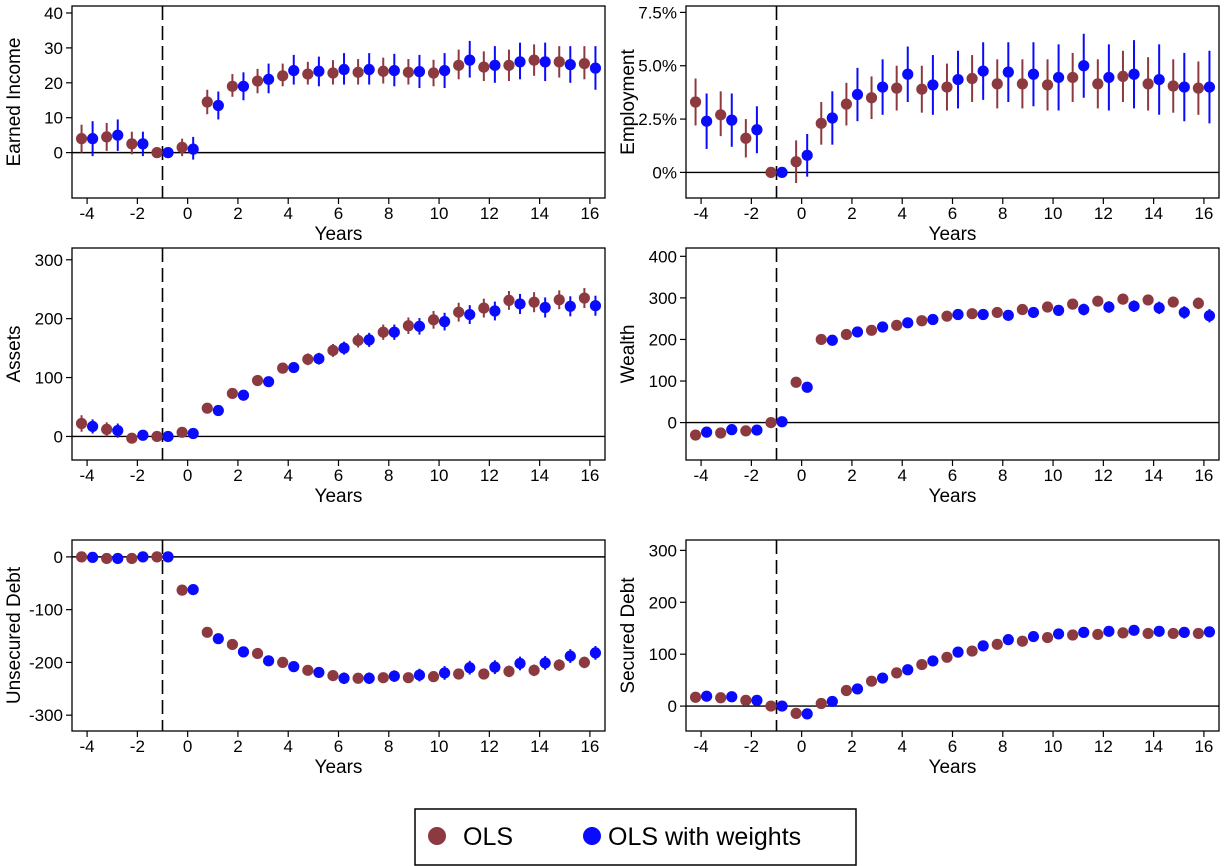 This screenshot has height=866, width=1228. I want to click on x-tick-label: 10, so click(1053, 746).